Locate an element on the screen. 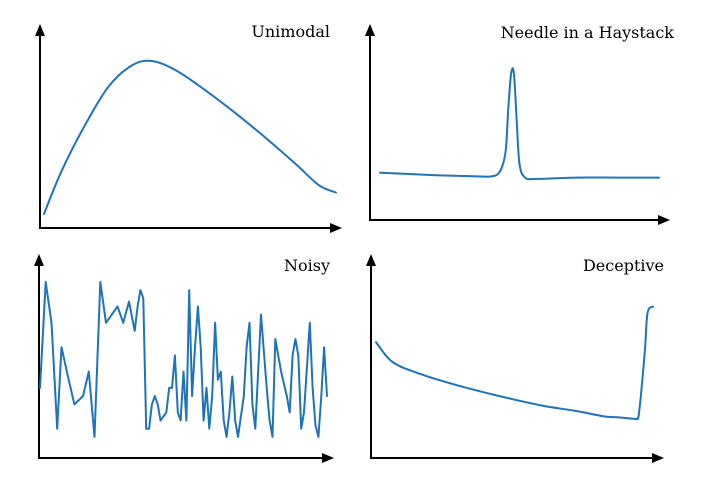 Image resolution: width=714 pixels, height=498 pixels. panel-title: Needle in a Haystack is located at coordinates (588, 32).